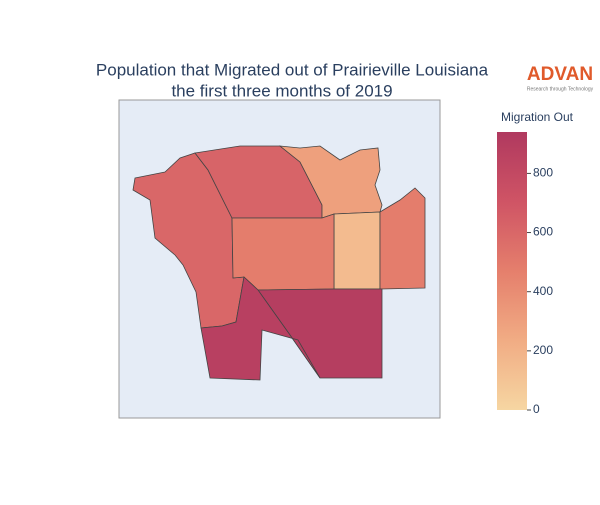 The width and height of the screenshot is (600, 505). What do you see at coordinates (512, 271) in the screenshot?
I see `colorbar` at bounding box center [512, 271].